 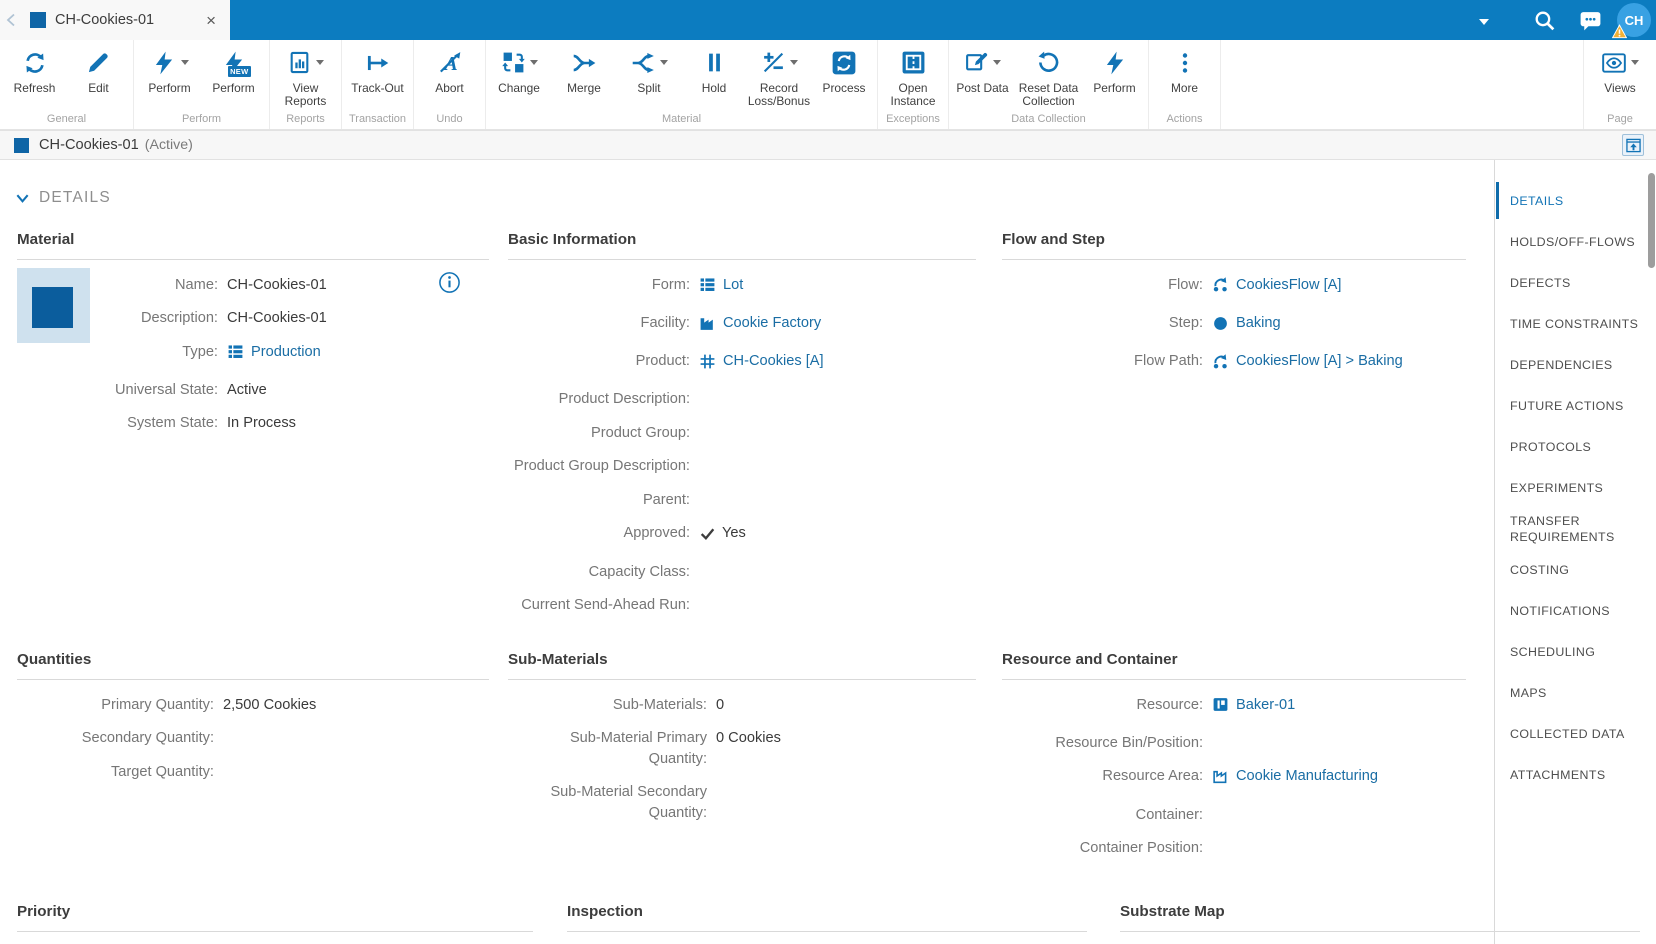 What do you see at coordinates (1633, 145) in the screenshot?
I see `popout-icon` at bounding box center [1633, 145].